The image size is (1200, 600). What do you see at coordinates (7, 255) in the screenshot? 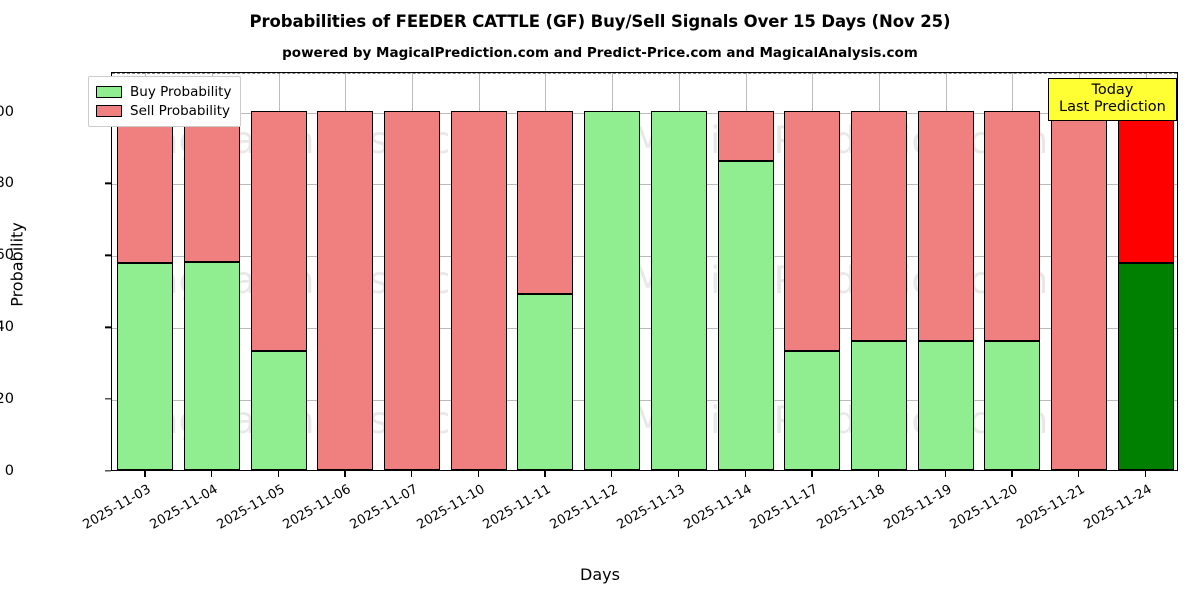
I see `y-tick-label: 60` at bounding box center [7, 255].